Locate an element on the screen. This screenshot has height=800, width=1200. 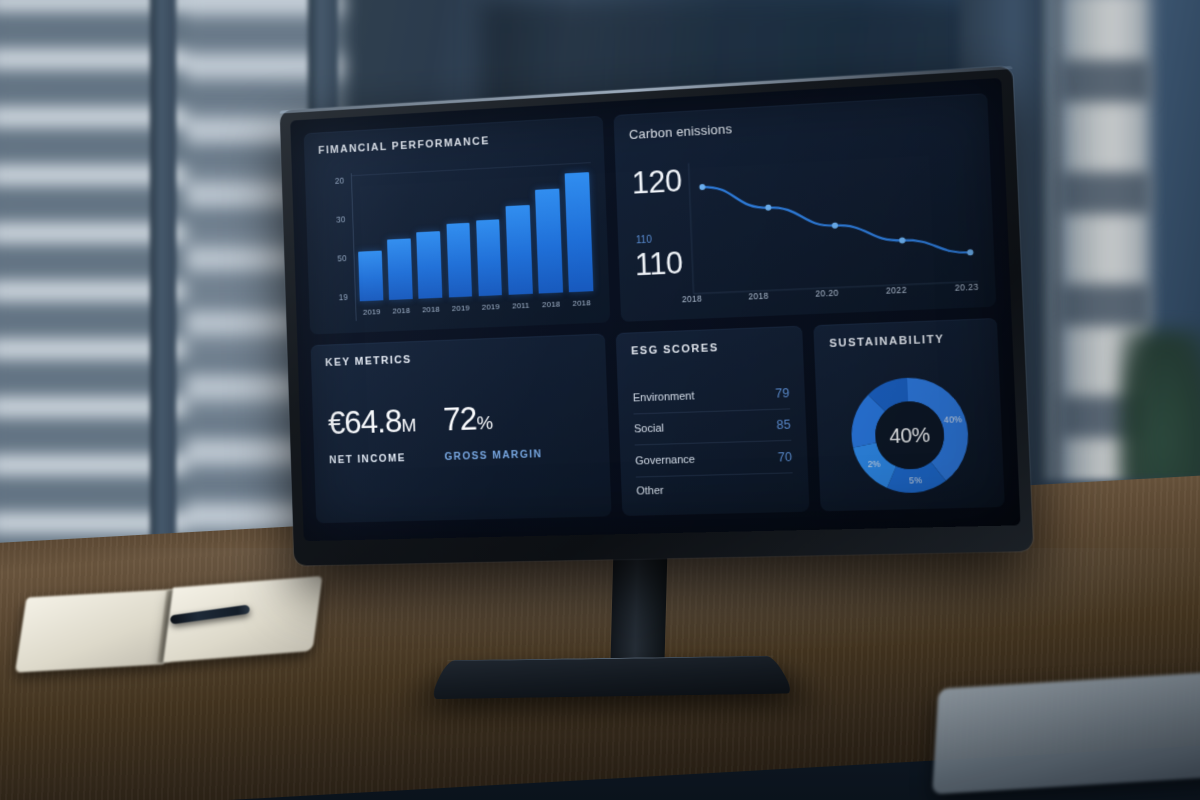
monitor-neck is located at coordinates (639, 605).